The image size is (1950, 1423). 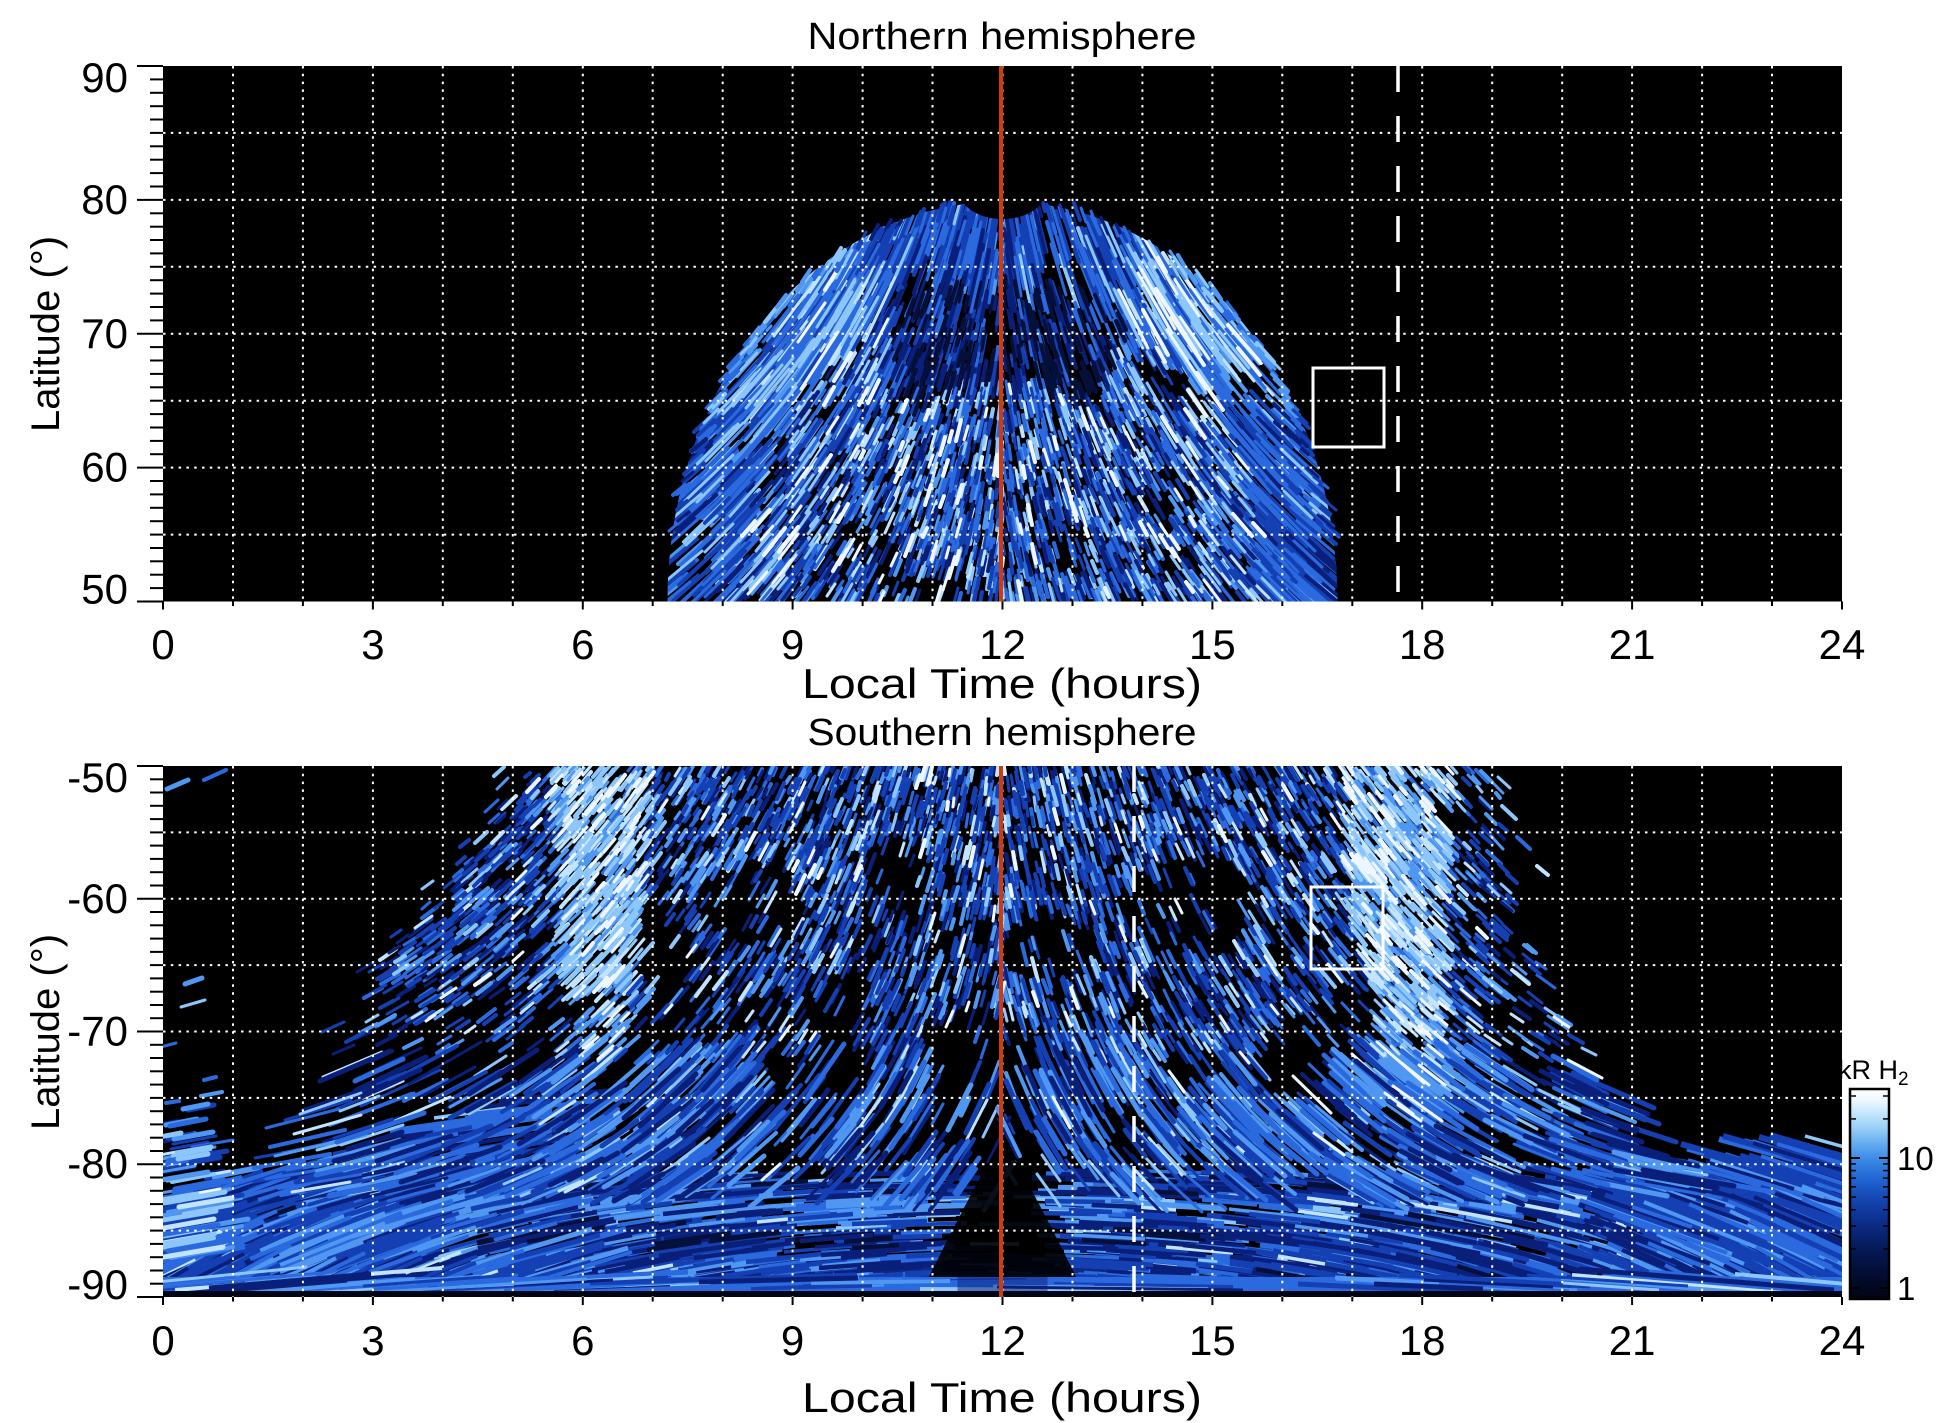 I want to click on svg-text: 1, so click(x=1906, y=1288).